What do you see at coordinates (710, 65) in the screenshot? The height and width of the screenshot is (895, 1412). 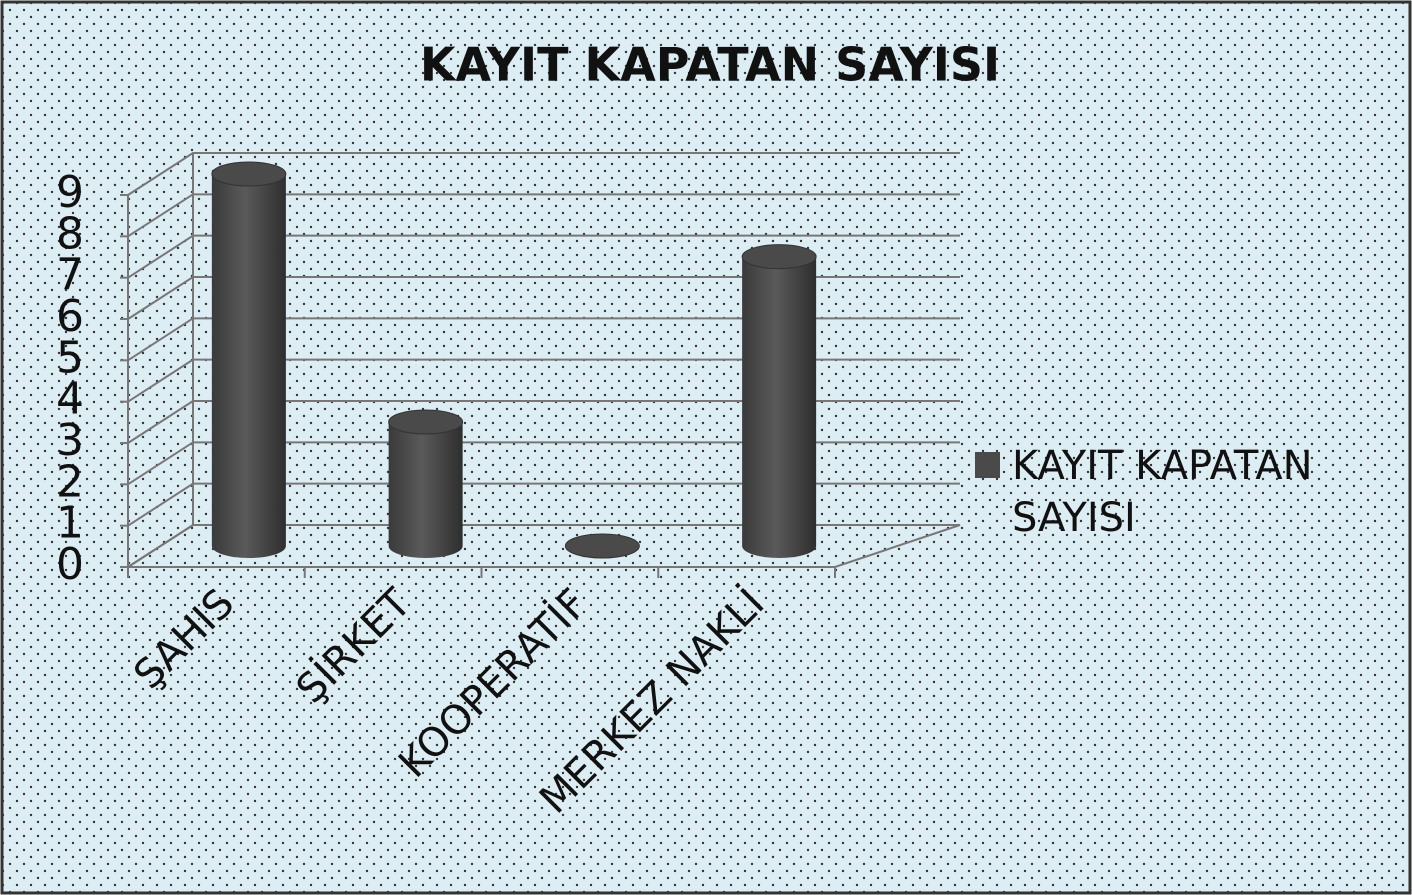 I see `chart-title: KAYIT KAPATAN SAYISI` at bounding box center [710, 65].